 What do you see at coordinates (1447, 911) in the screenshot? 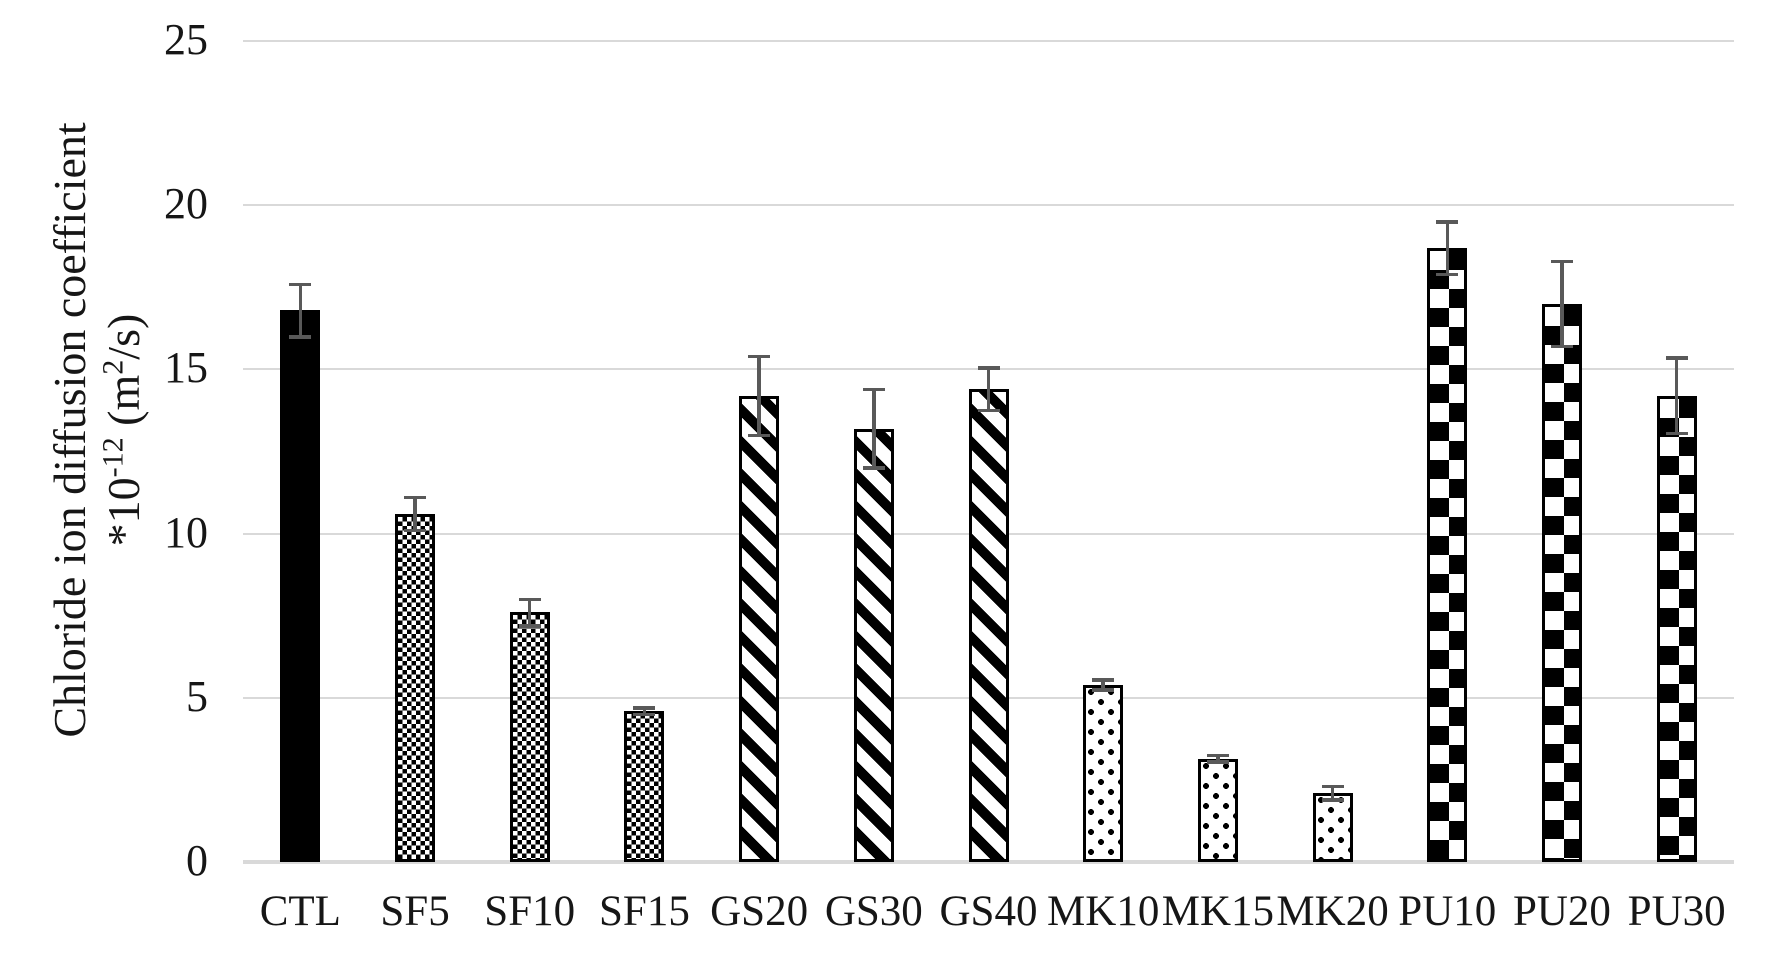
I see `x-tick-label-pu10: PU10` at bounding box center [1447, 911].